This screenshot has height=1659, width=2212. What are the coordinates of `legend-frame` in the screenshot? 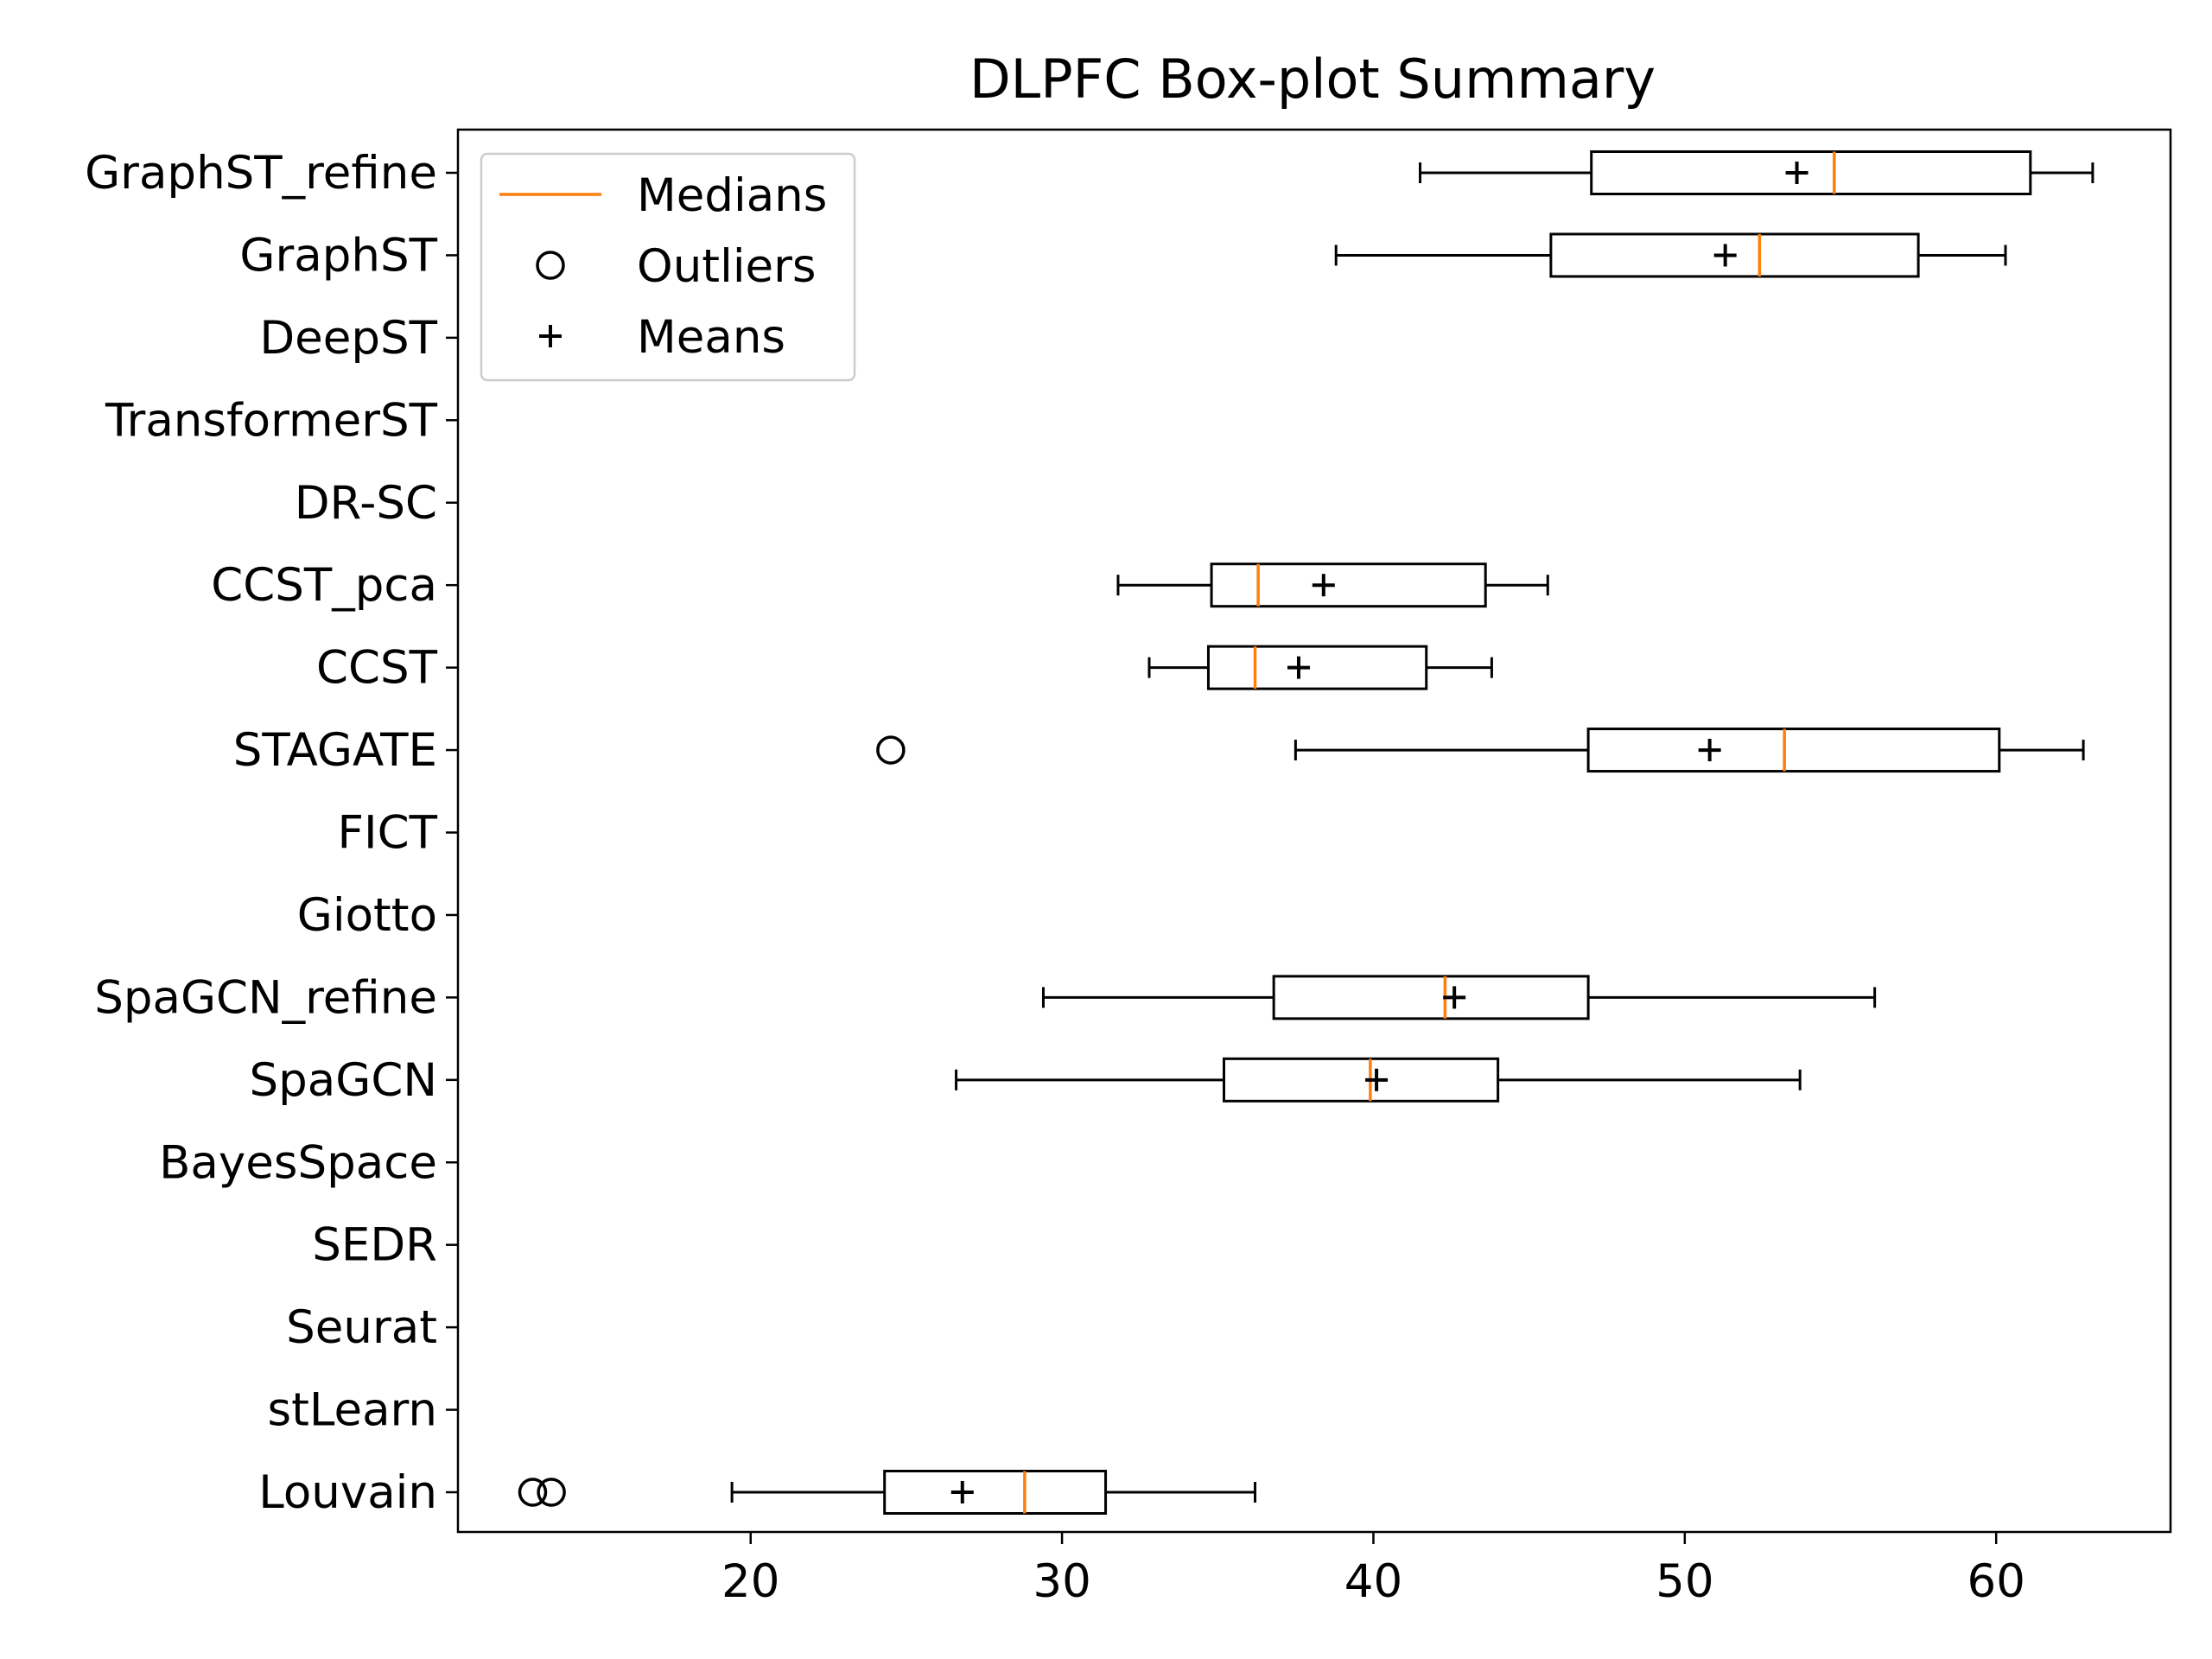 It's located at (668, 267).